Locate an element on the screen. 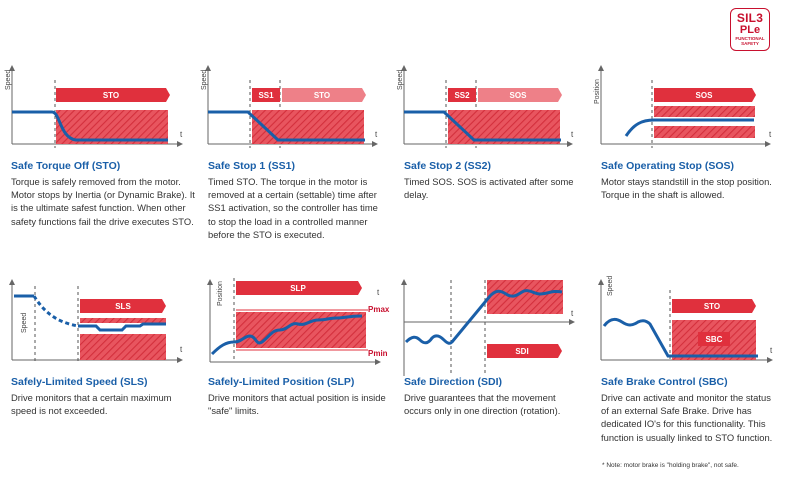 This screenshot has width=785, height=480. bar-label: SS1 is located at coordinates (266, 95).